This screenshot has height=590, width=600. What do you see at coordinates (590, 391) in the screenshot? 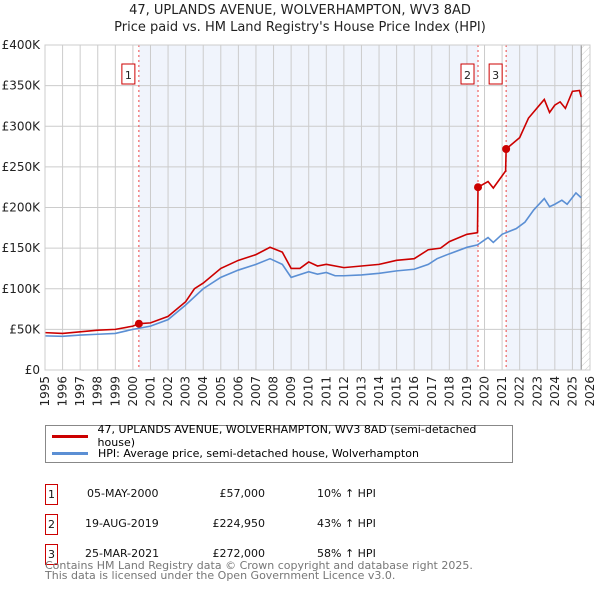
I see `x-tick-label: 2026` at bounding box center [590, 391].